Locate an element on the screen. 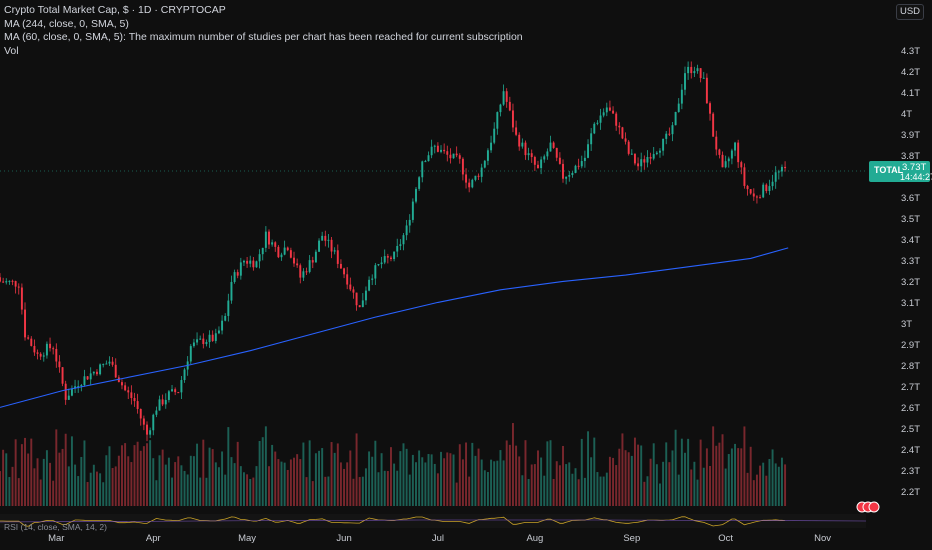 The width and height of the screenshot is (932, 550). y-tick-label: 4T is located at coordinates (906, 114).